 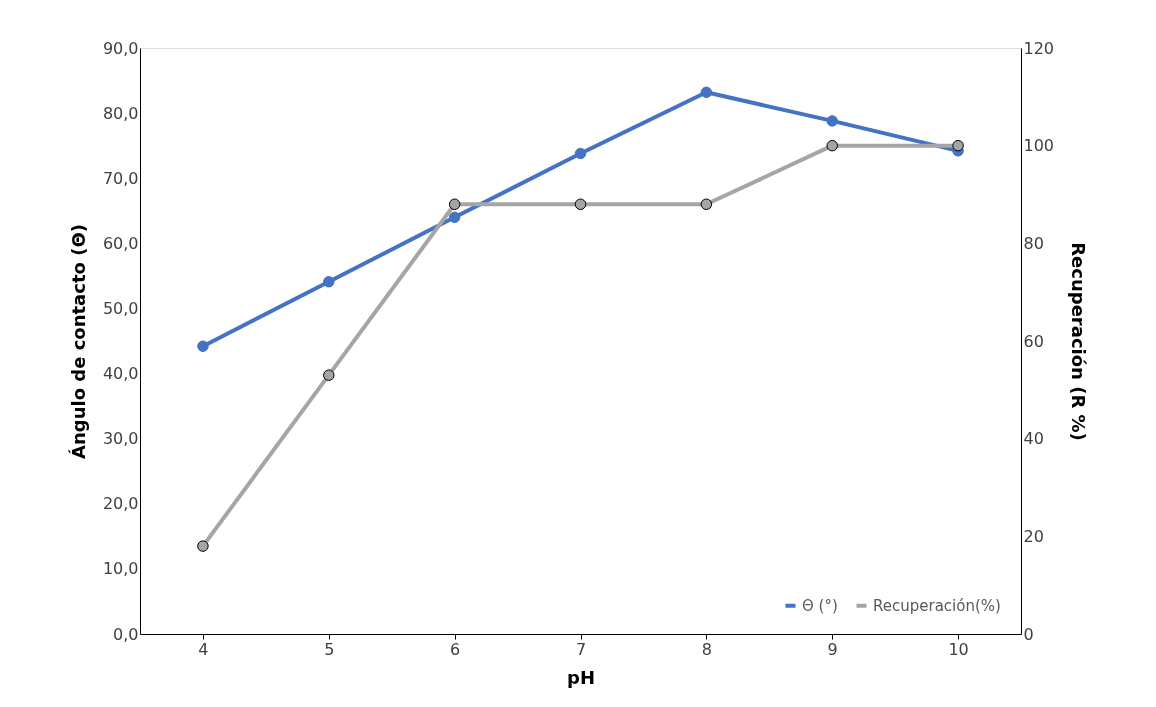 I want to click on y-tick-label: 90,0, so click(x=120, y=48).